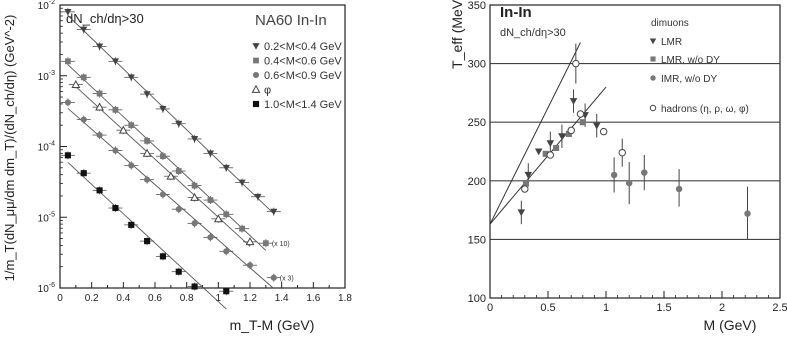 The height and width of the screenshot is (337, 787). What do you see at coordinates (219, 298) in the screenshot?
I see `left-x-tick-label: 1` at bounding box center [219, 298].